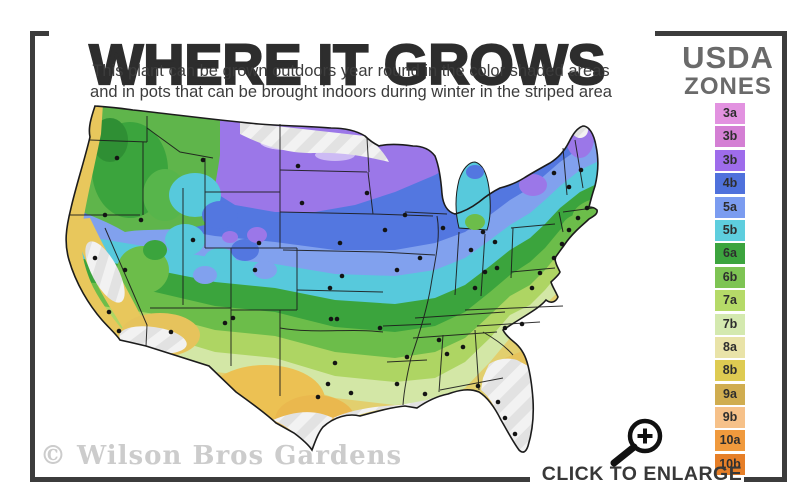 This screenshot has height=500, width=800. What do you see at coordinates (730, 324) in the screenshot?
I see `zone-swatch-7b: 7b` at bounding box center [730, 324].